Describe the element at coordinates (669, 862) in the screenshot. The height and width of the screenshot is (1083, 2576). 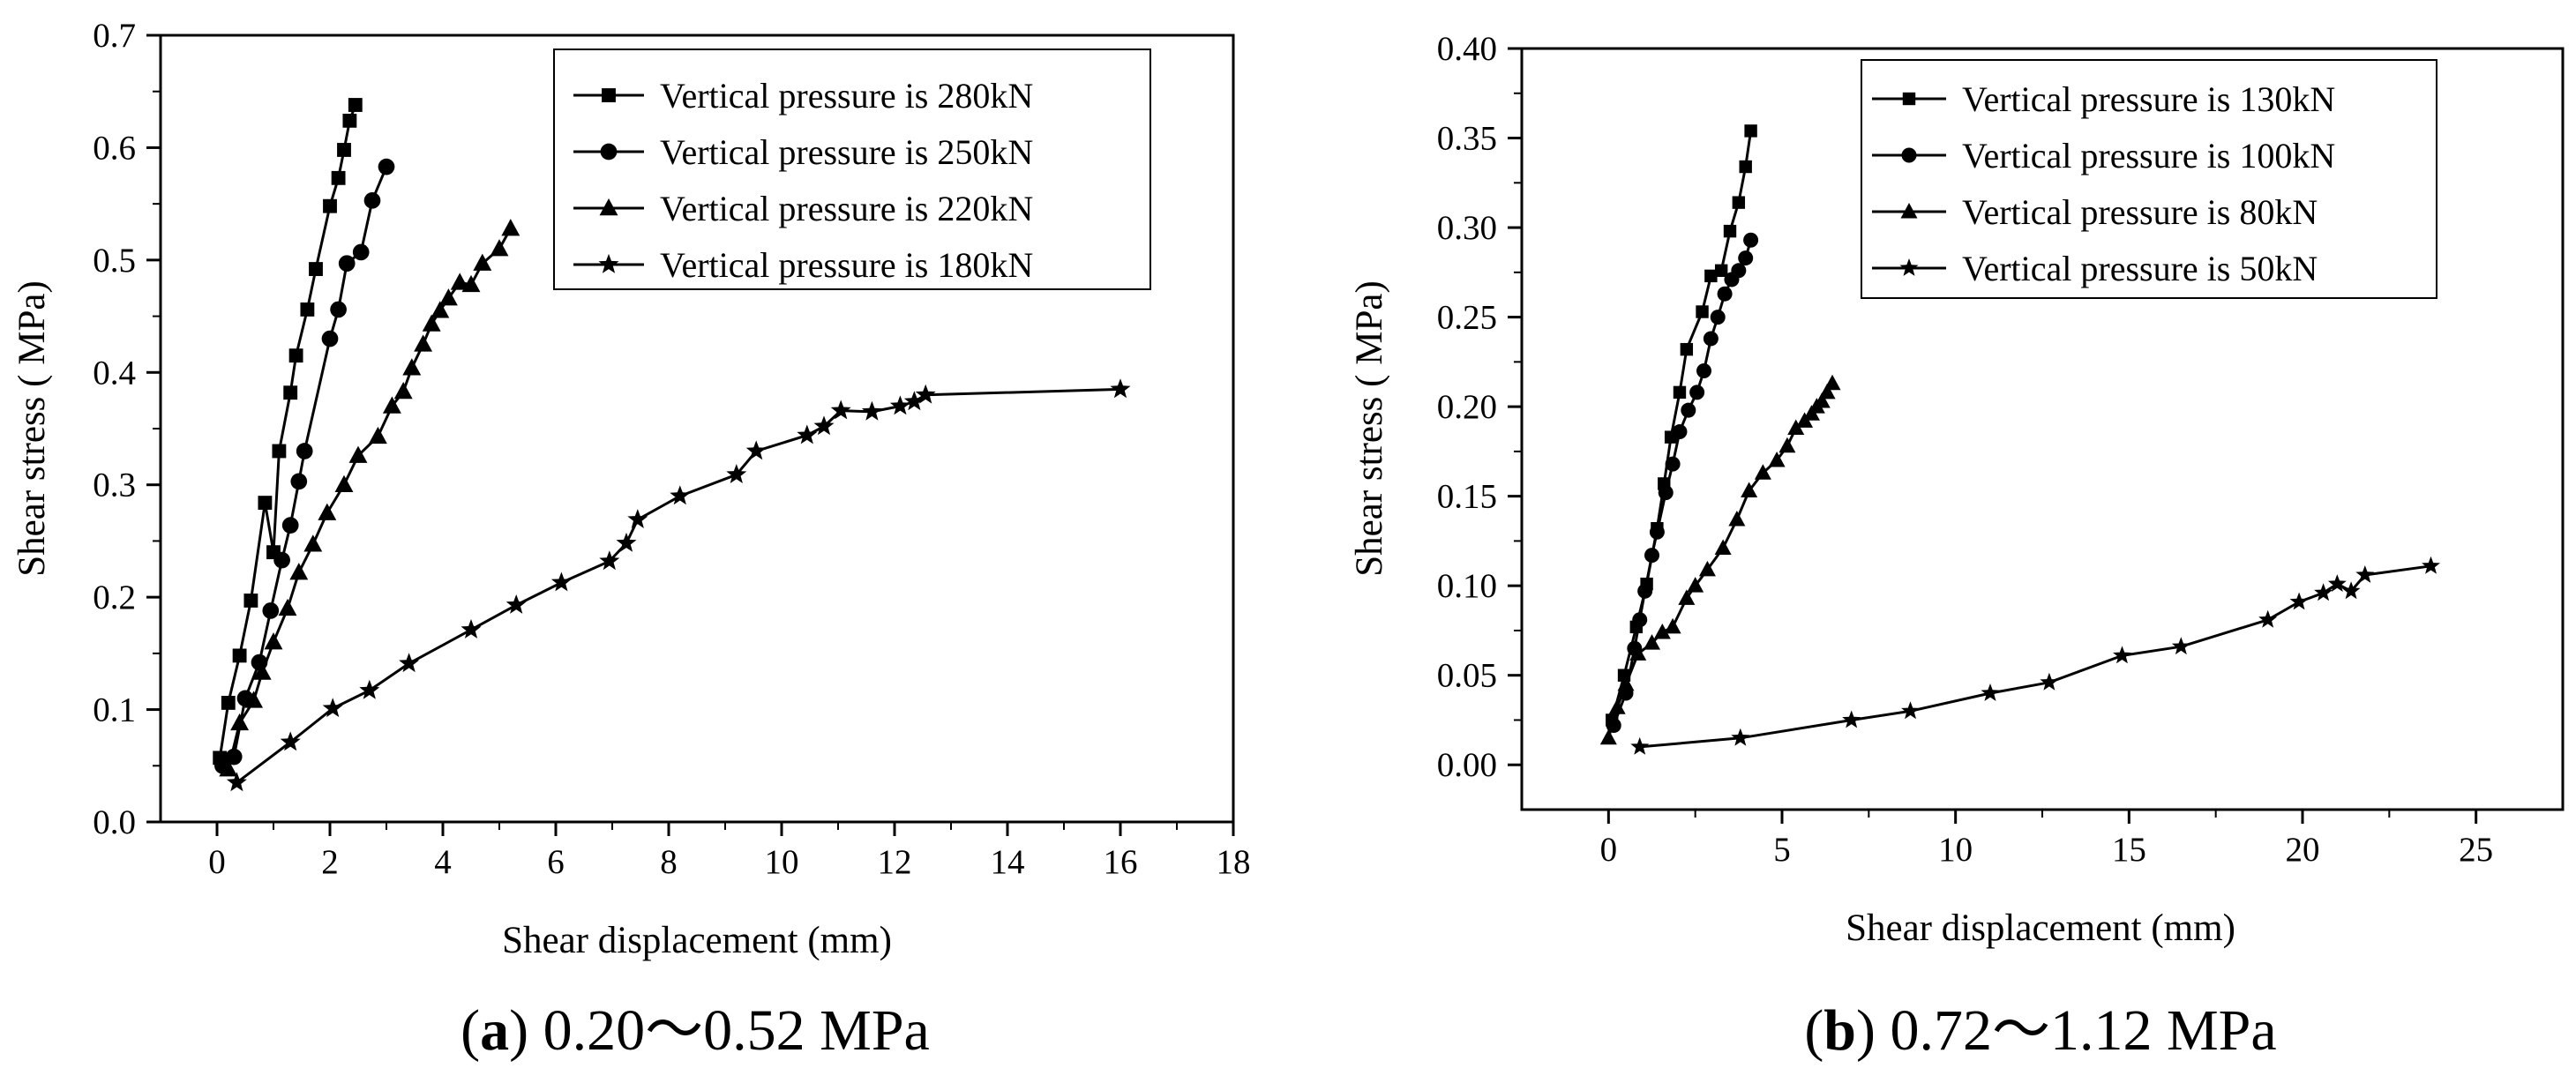
I see `x-tick-label: 8` at that location.